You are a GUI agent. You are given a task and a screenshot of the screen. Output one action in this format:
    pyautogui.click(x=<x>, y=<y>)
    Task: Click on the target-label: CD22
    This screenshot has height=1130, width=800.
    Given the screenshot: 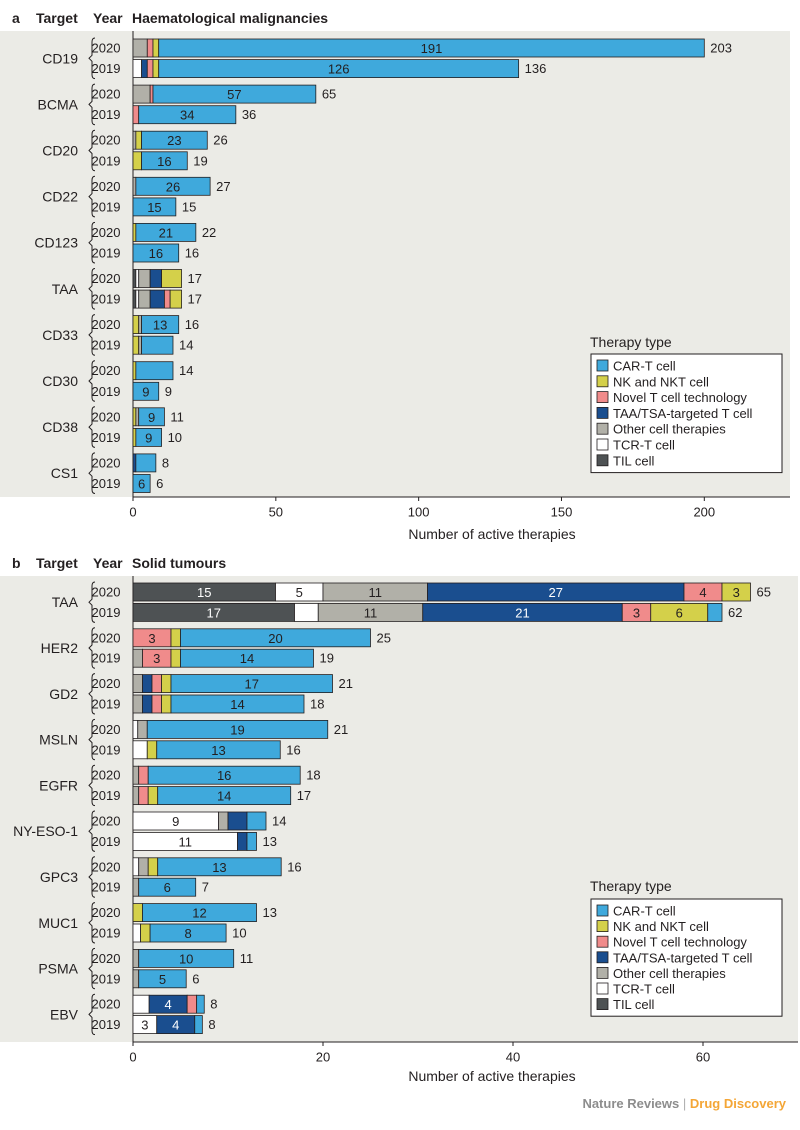 What is the action you would take?
    pyautogui.click(x=60, y=197)
    